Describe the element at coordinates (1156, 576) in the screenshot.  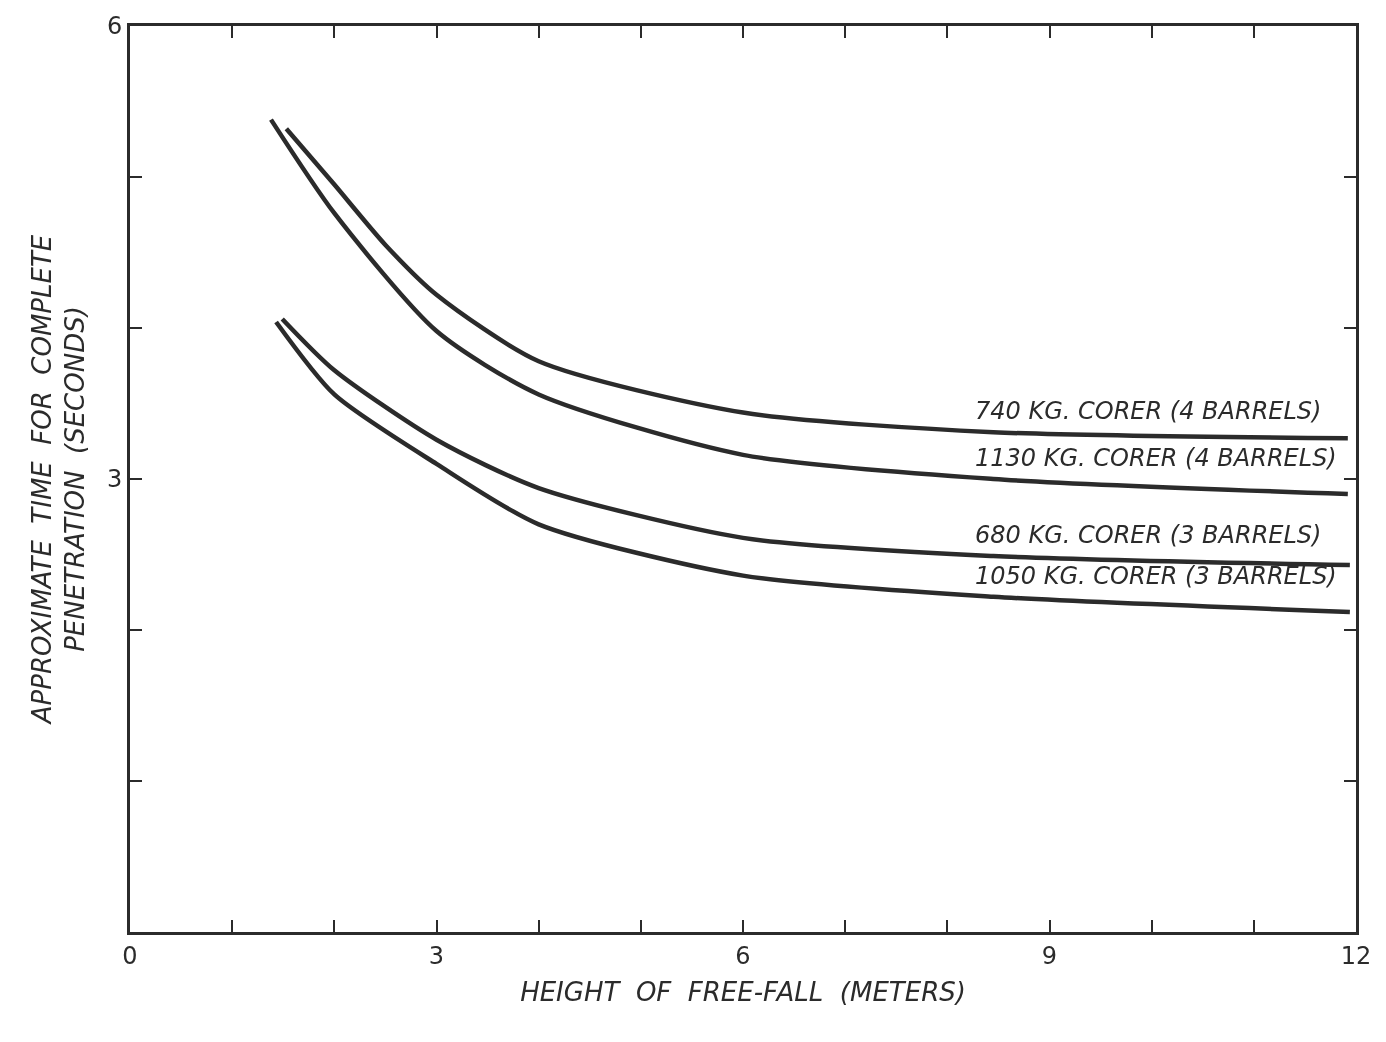
I see `series-label: 1050 KG. CORER (3 BARRELS)` at that location.